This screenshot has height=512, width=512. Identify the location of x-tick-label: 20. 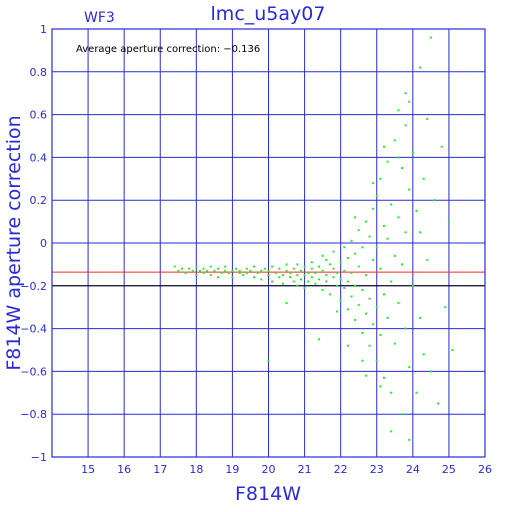
(269, 469).